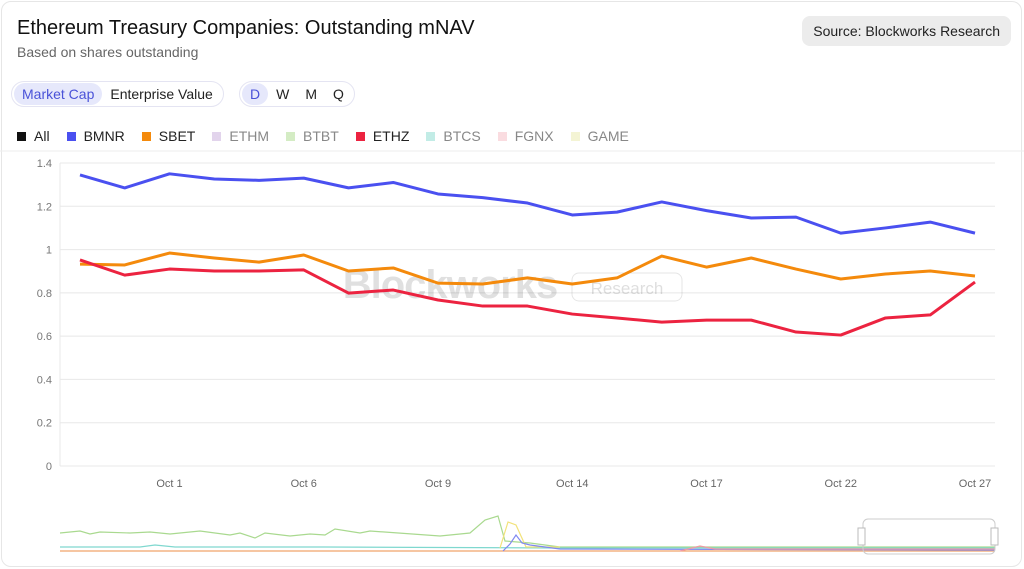 The image size is (1024, 569). What do you see at coordinates (608, 136) in the screenshot?
I see `legend-label: GAME` at bounding box center [608, 136].